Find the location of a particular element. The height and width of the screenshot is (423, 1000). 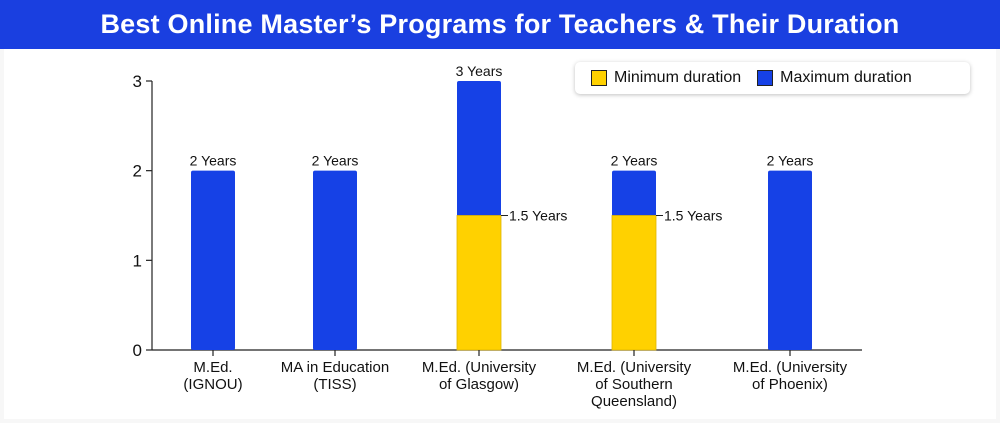

legend-item-maximum: Maximum duration is located at coordinates (834, 78).